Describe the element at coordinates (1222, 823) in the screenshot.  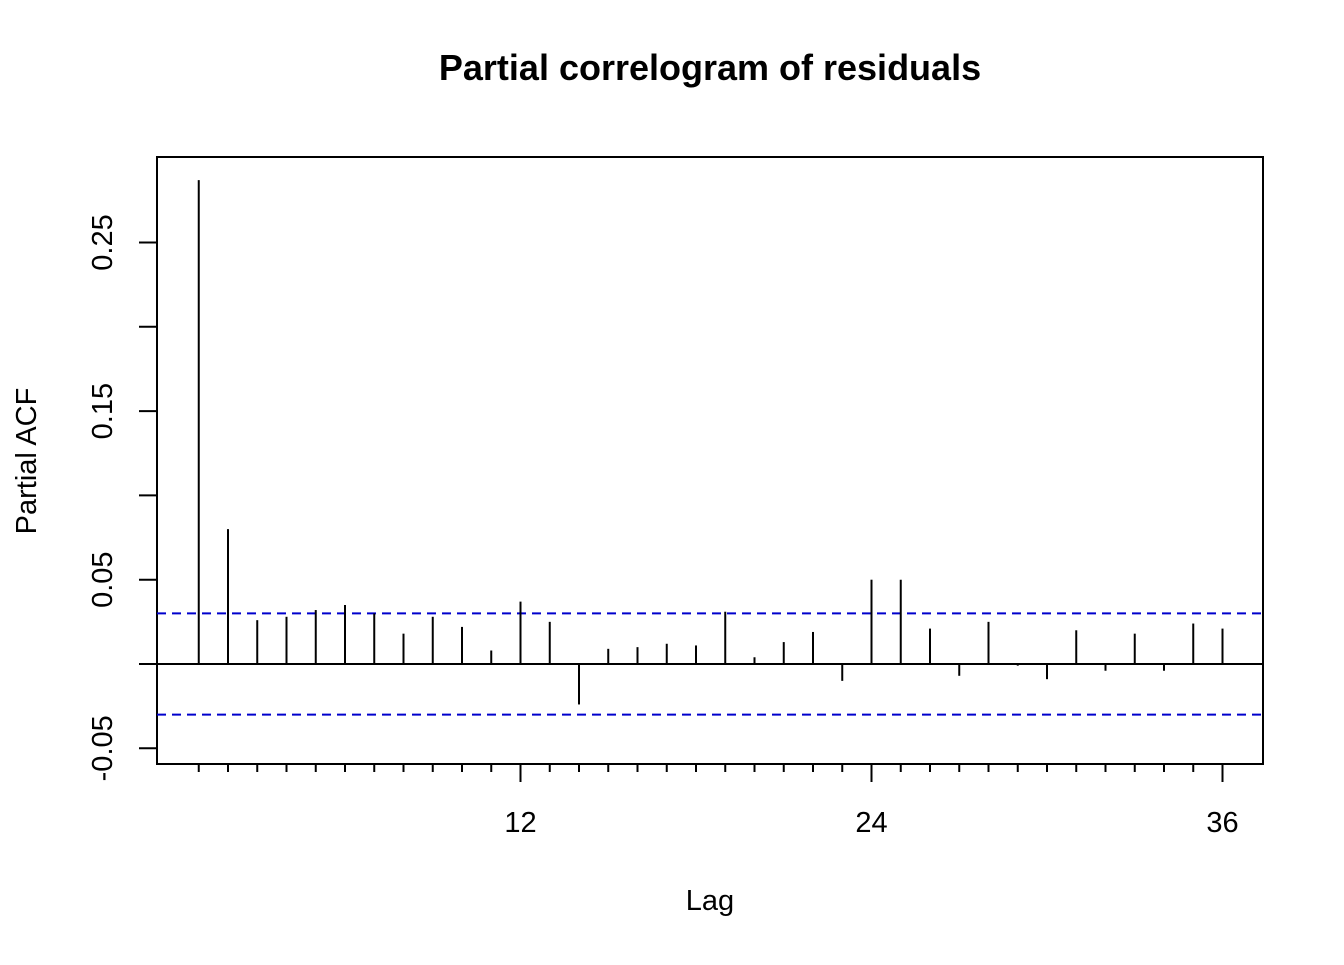
I see `x-tick-label: 36` at that location.